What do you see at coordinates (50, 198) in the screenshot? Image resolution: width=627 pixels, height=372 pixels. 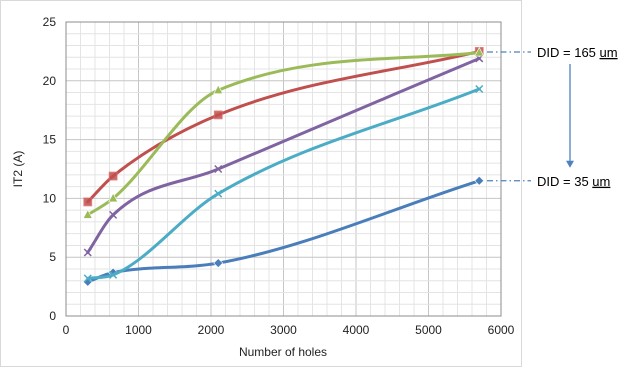 I see `y-tick-label: 10` at bounding box center [50, 198].